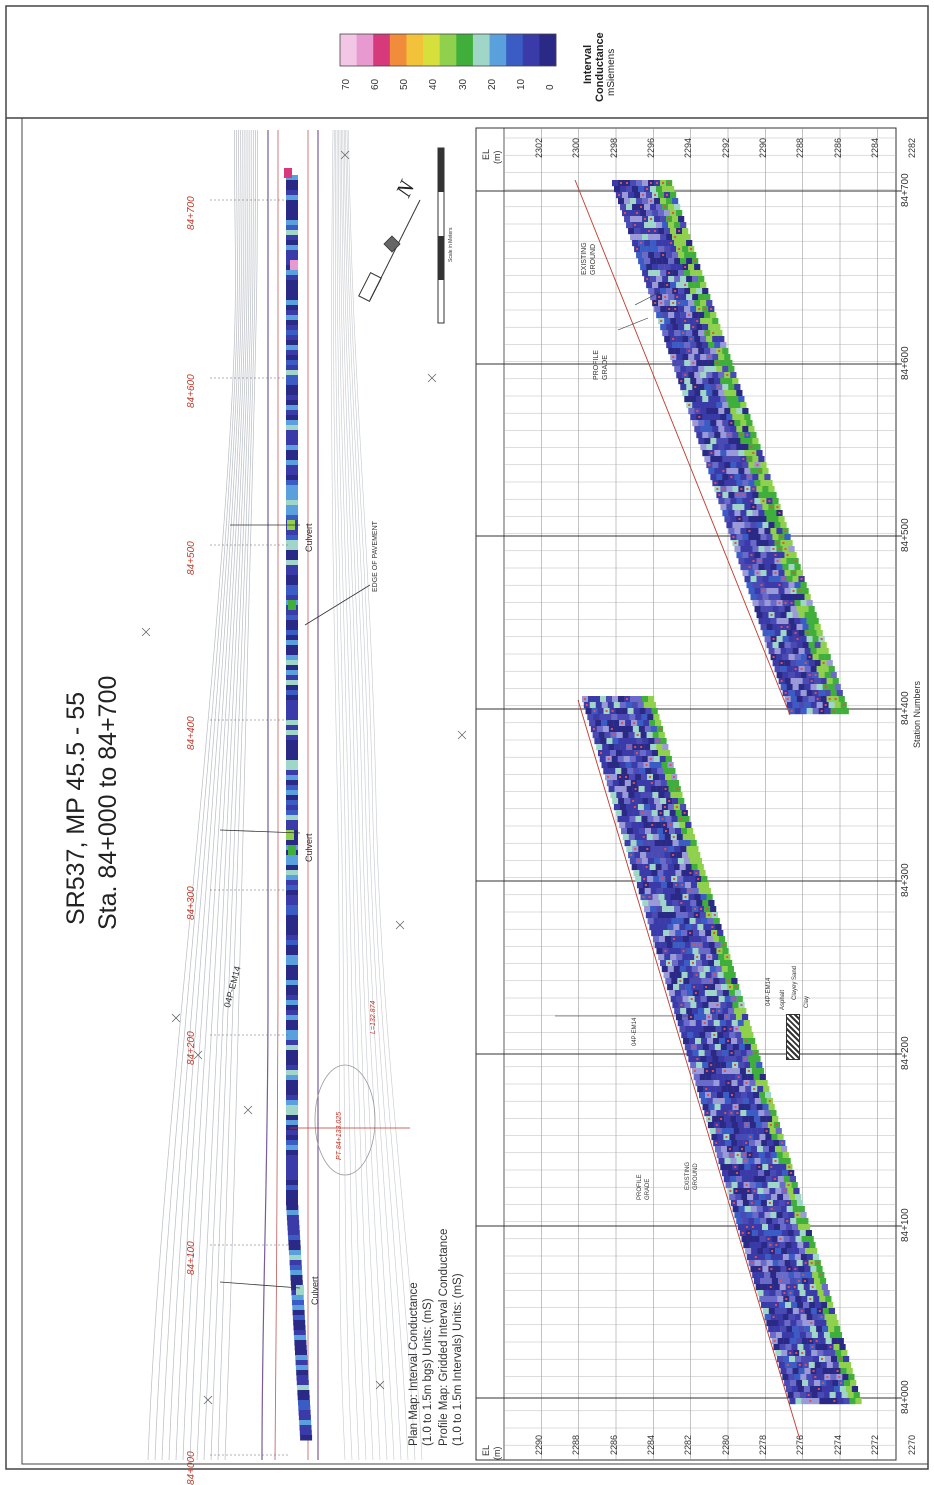 This screenshot has width=934, height=1485. What do you see at coordinates (368, 795) in the screenshot?
I see `contour-line` at bounding box center [368, 795].